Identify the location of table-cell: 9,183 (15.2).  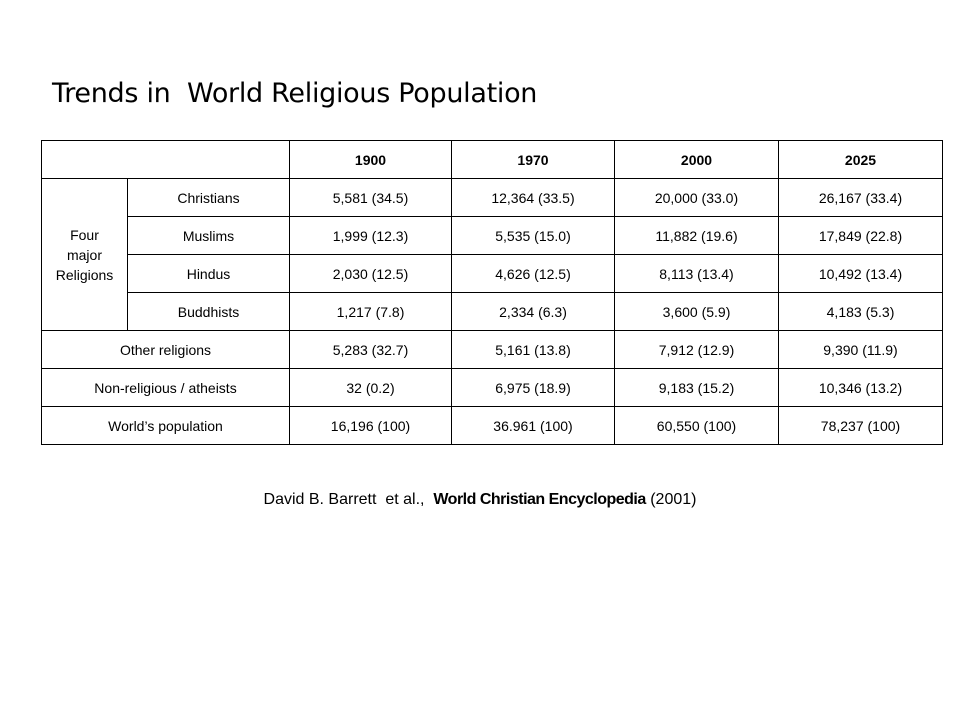
(696, 387).